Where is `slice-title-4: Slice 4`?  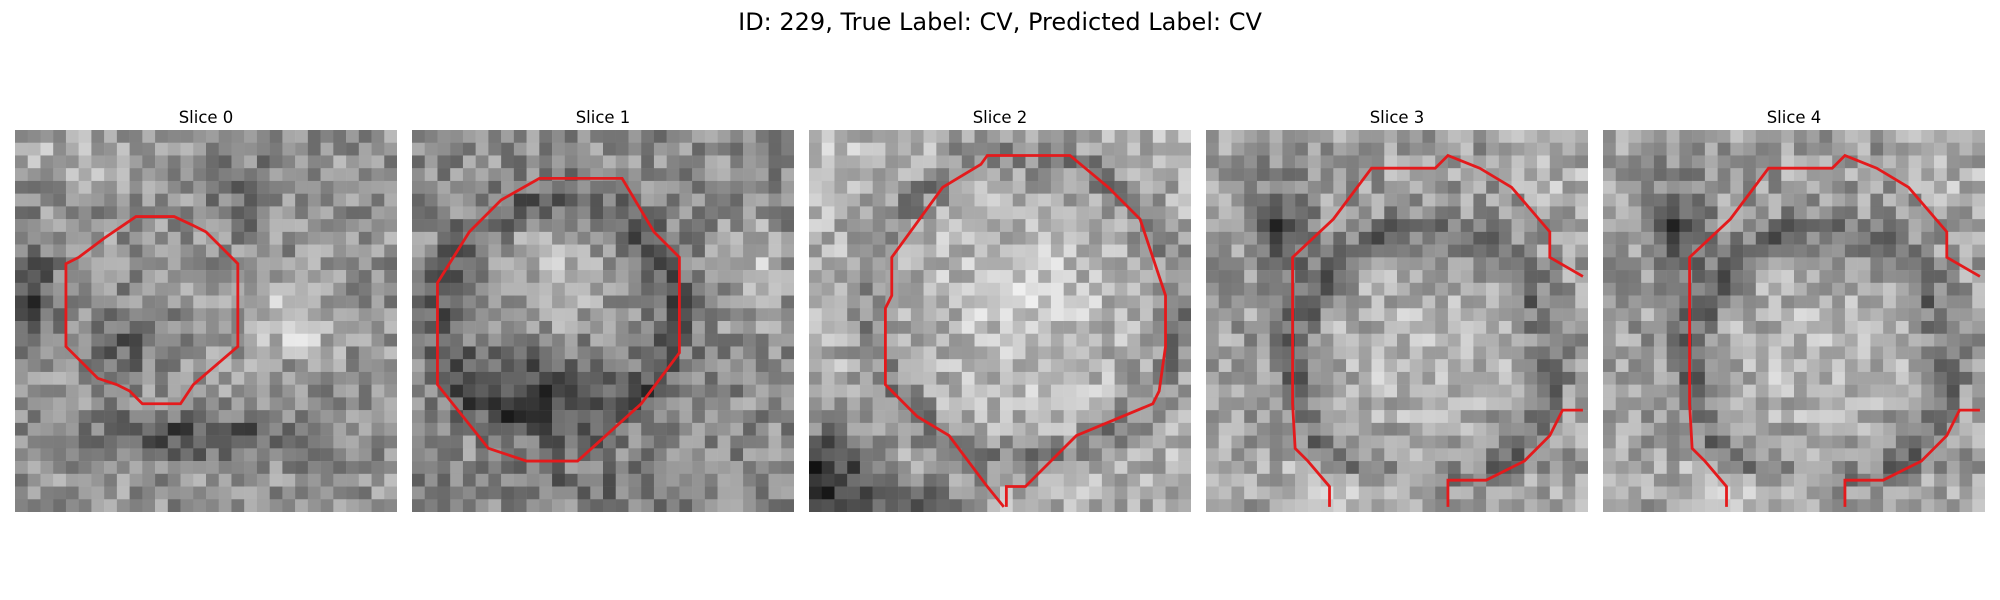 slice-title-4: Slice 4 is located at coordinates (1794, 117).